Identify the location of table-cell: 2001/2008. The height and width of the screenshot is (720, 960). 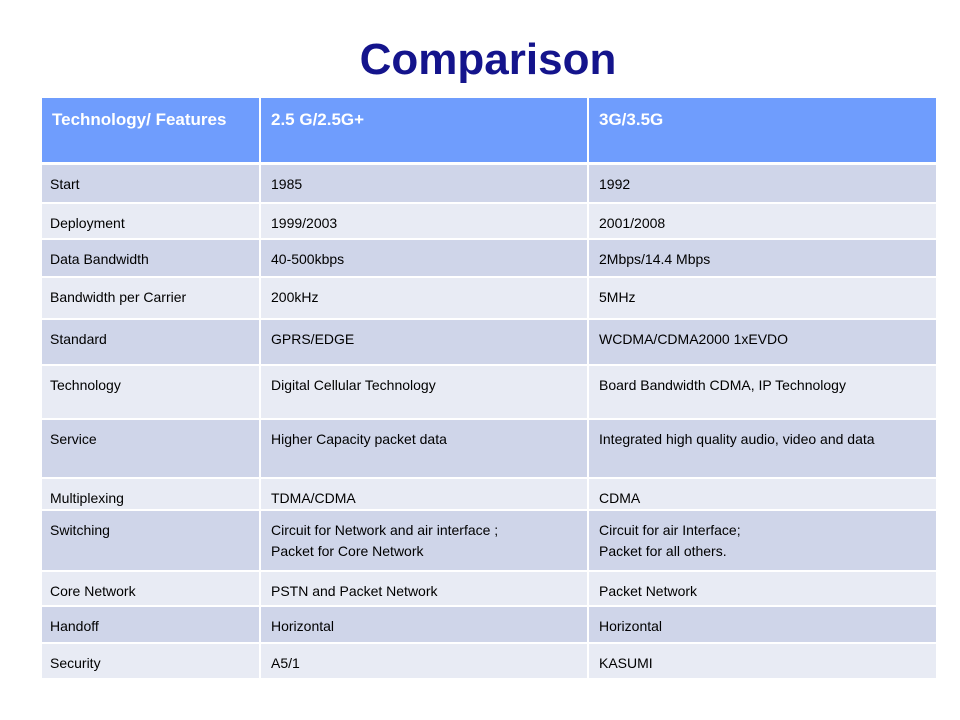
(762, 221).